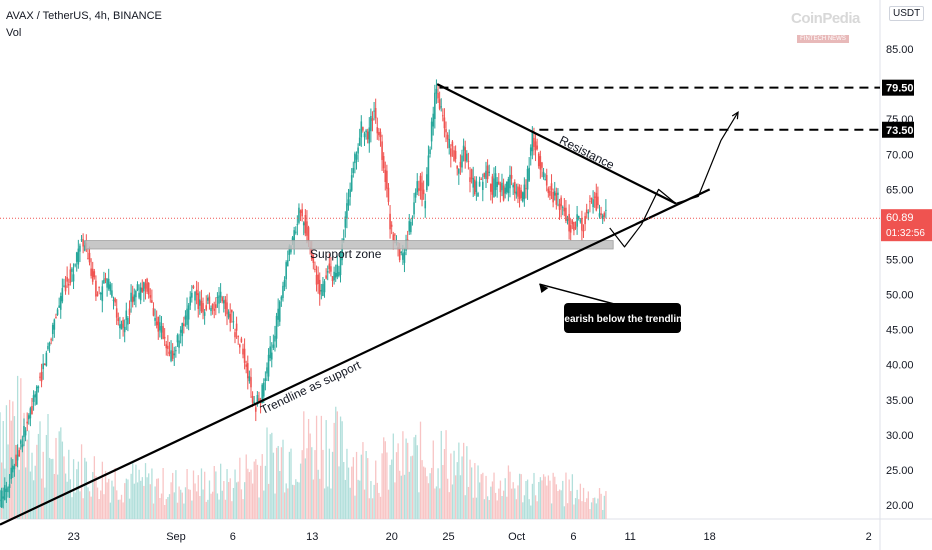 Image resolution: width=932 pixels, height=550 pixels. What do you see at coordinates (556, 144) in the screenshot?
I see `resistance-trendline` at bounding box center [556, 144].